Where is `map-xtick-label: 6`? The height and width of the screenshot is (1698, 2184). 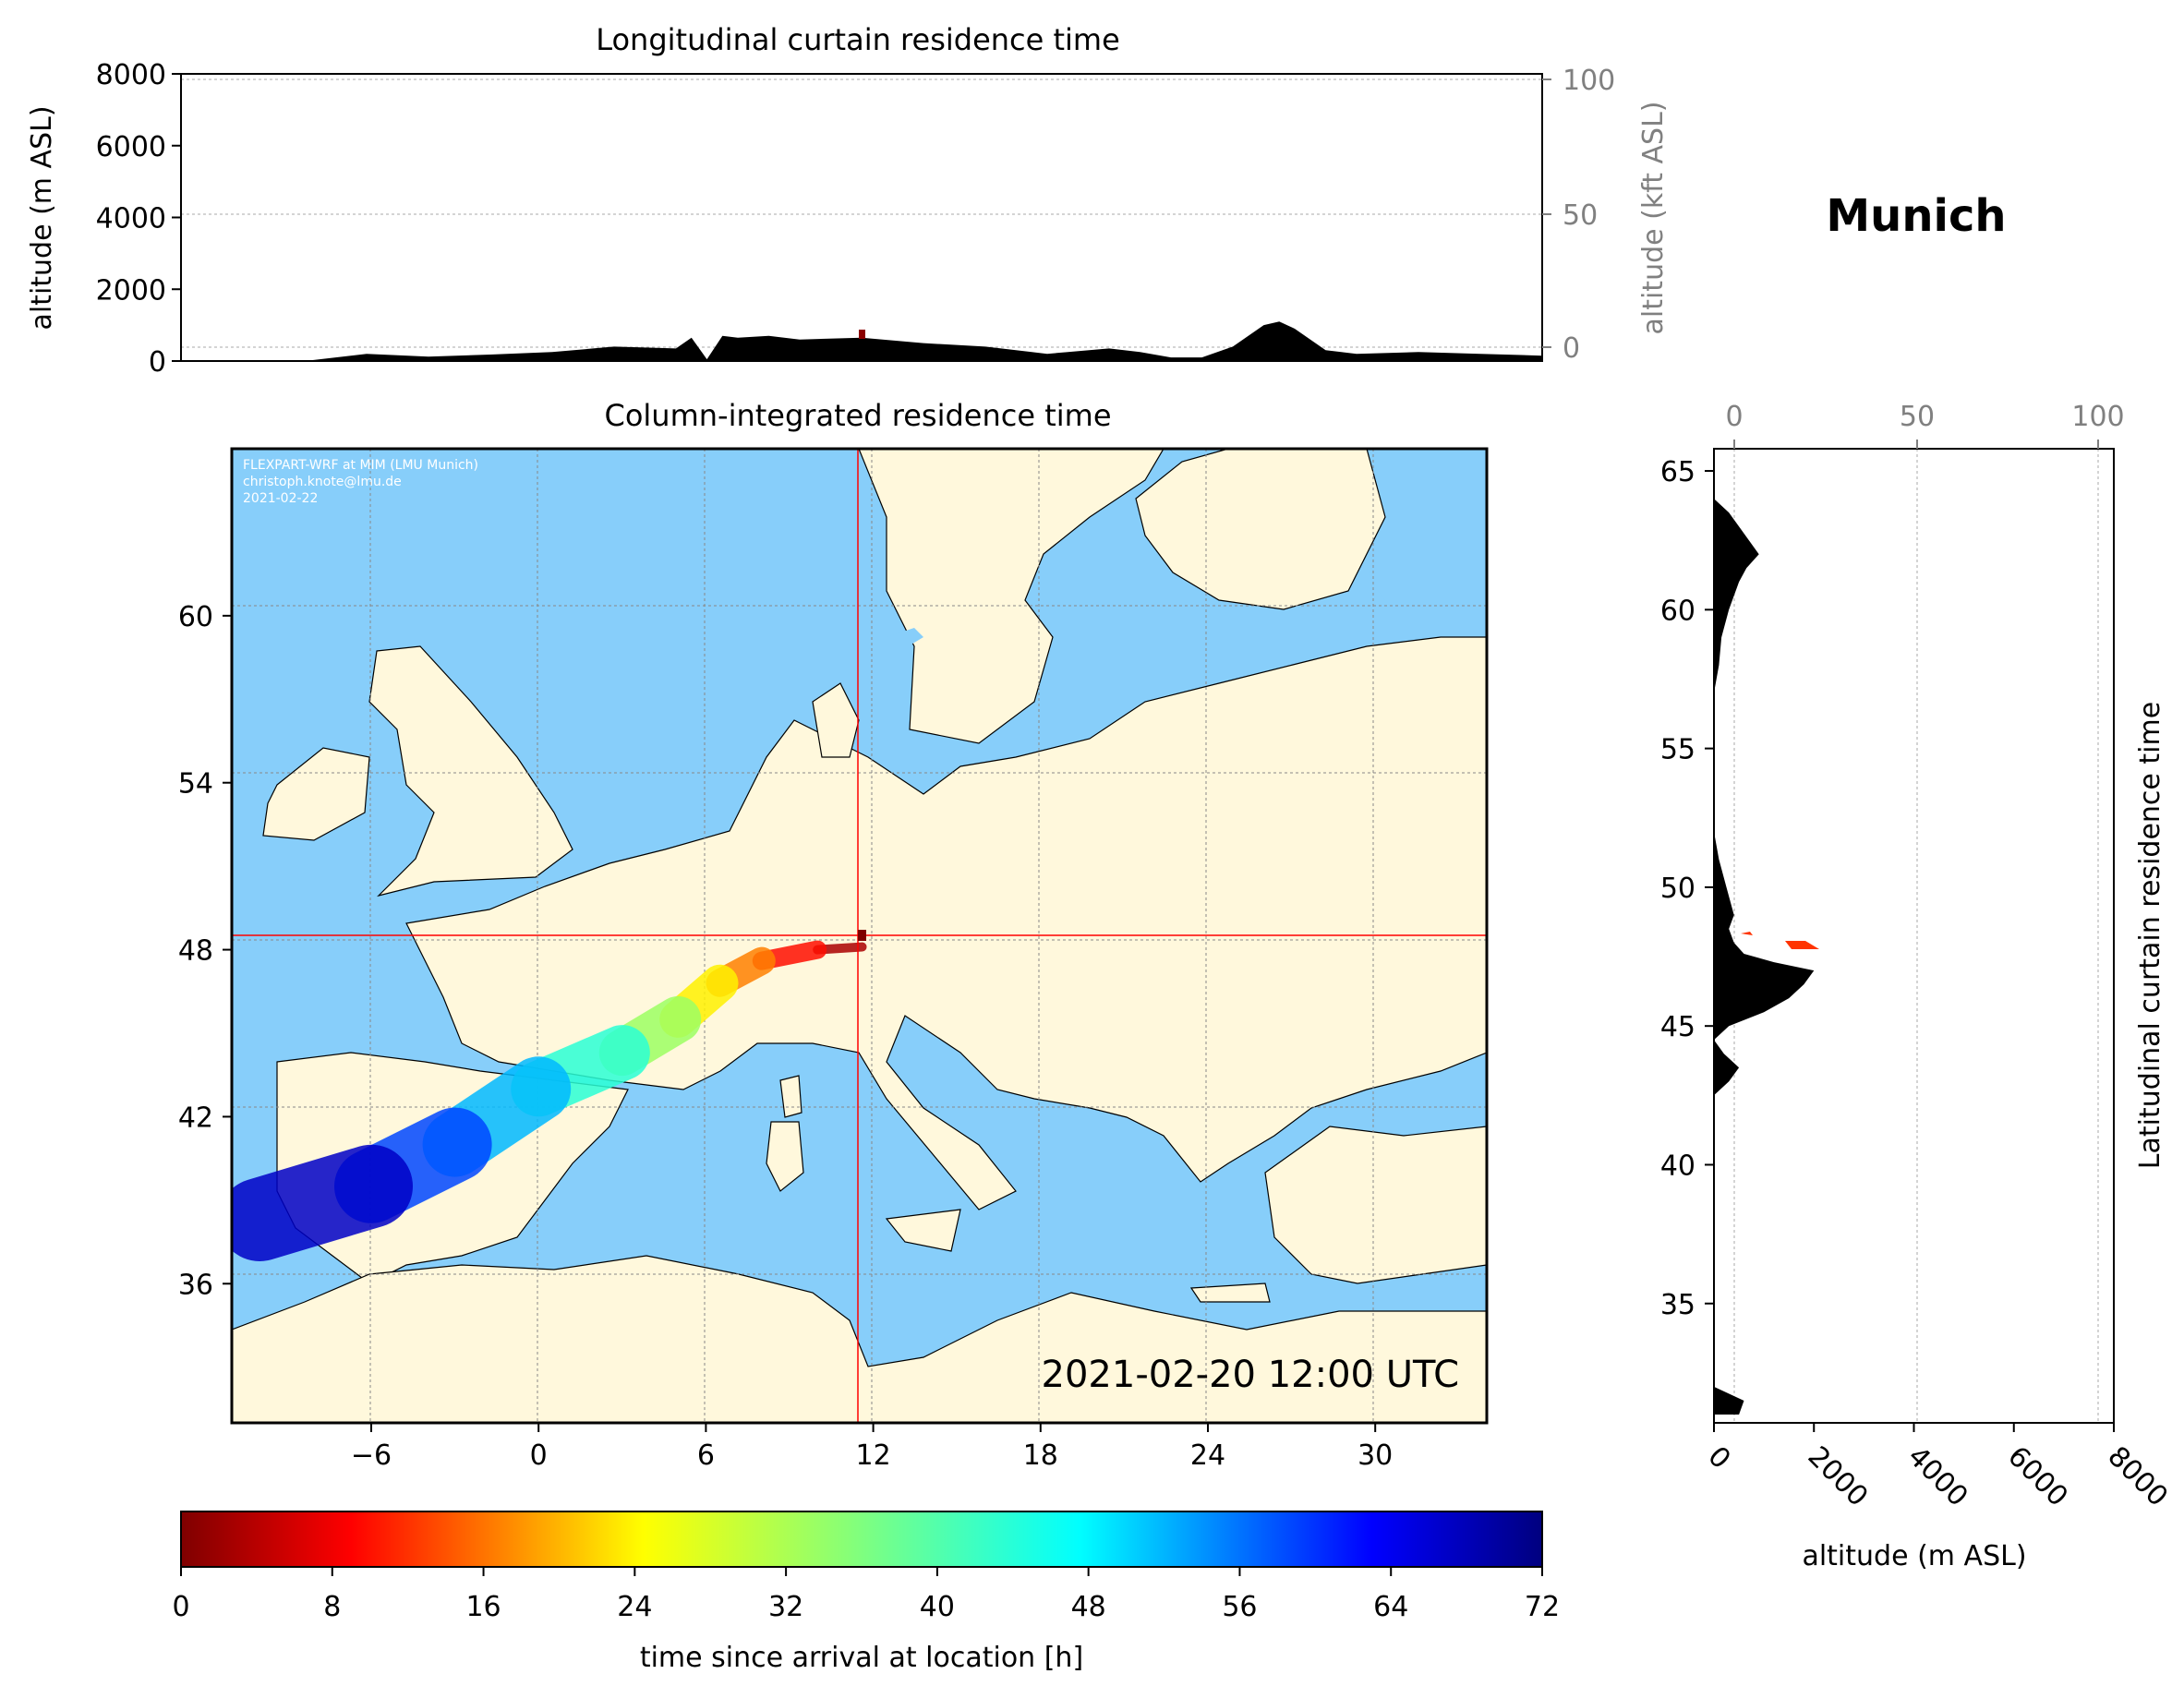
map-xtick-label: 6 is located at coordinates (706, 1455).